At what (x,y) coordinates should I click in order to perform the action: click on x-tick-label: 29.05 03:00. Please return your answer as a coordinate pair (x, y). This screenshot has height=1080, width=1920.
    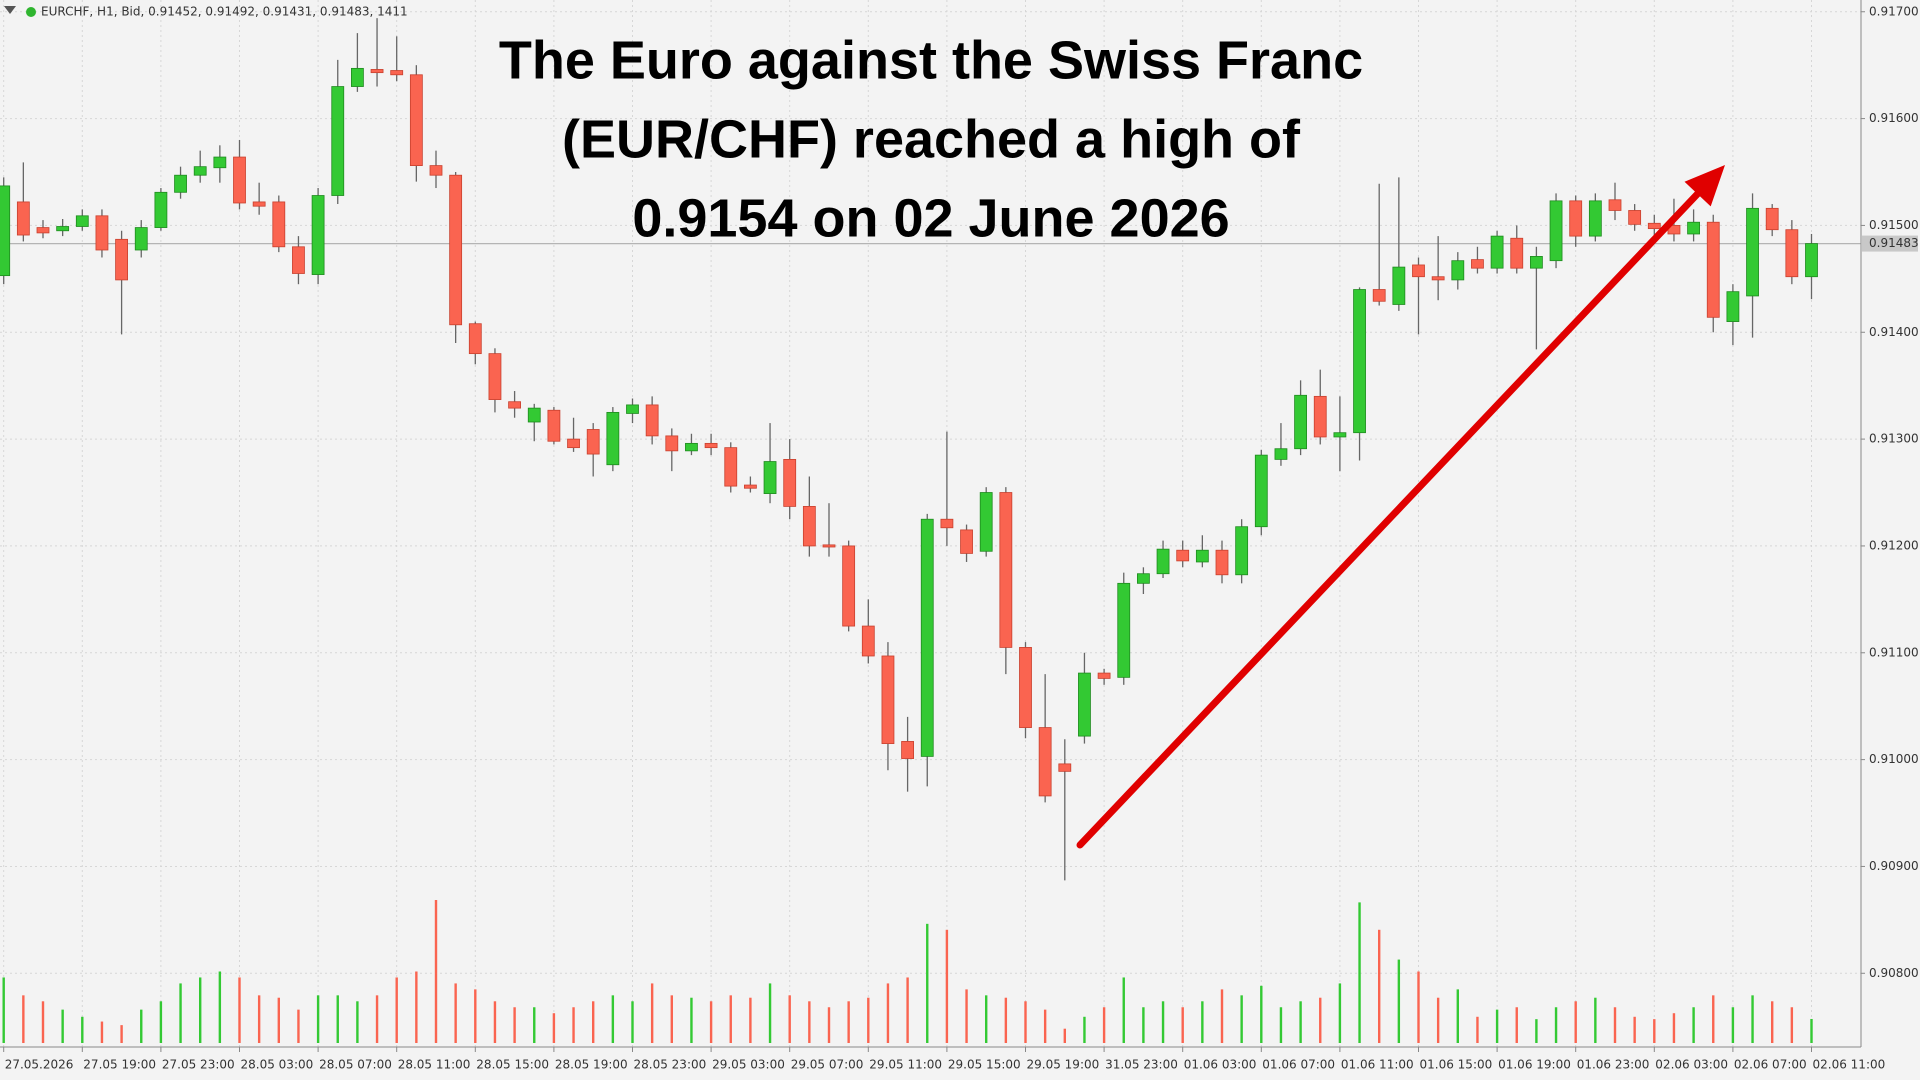
    Looking at the image, I should click on (748, 1065).